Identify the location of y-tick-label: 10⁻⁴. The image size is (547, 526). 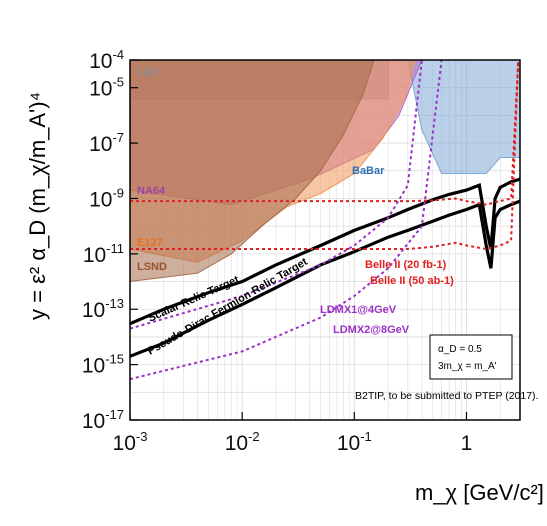
(106, 60).